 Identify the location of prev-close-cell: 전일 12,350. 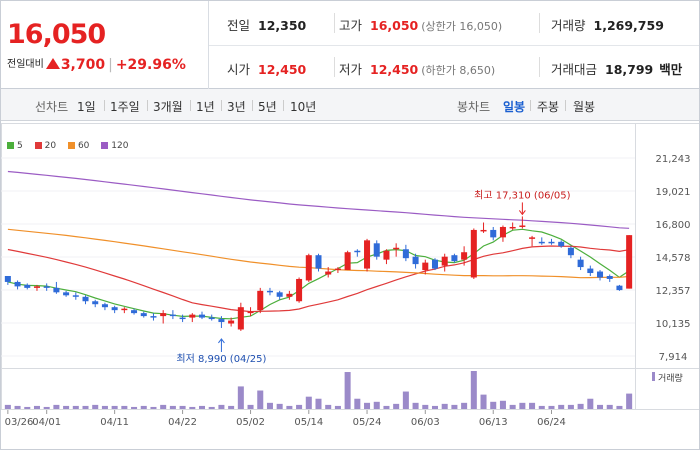
(266, 23).